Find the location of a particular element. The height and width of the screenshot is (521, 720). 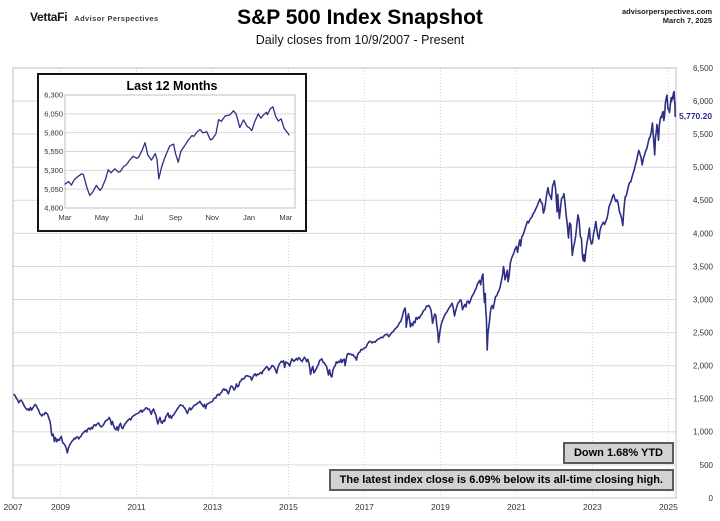

page-title: S&P 500 Index Snapshot is located at coordinates (360, 17).